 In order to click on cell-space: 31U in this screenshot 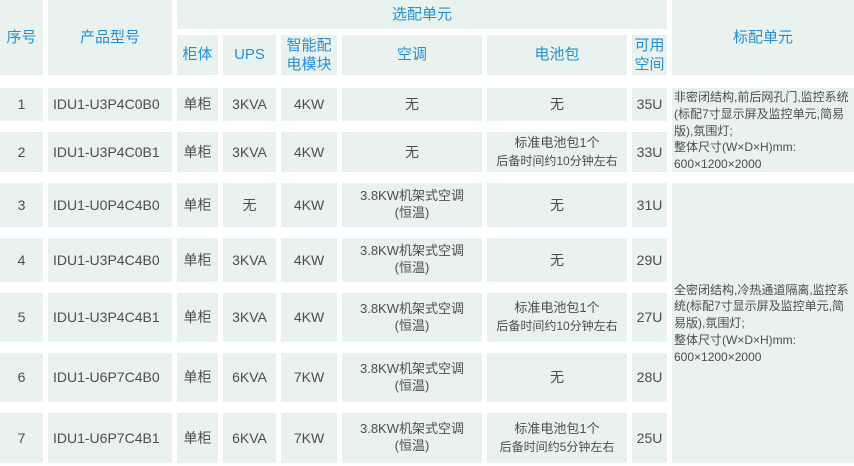, I will do `click(649, 205)`.